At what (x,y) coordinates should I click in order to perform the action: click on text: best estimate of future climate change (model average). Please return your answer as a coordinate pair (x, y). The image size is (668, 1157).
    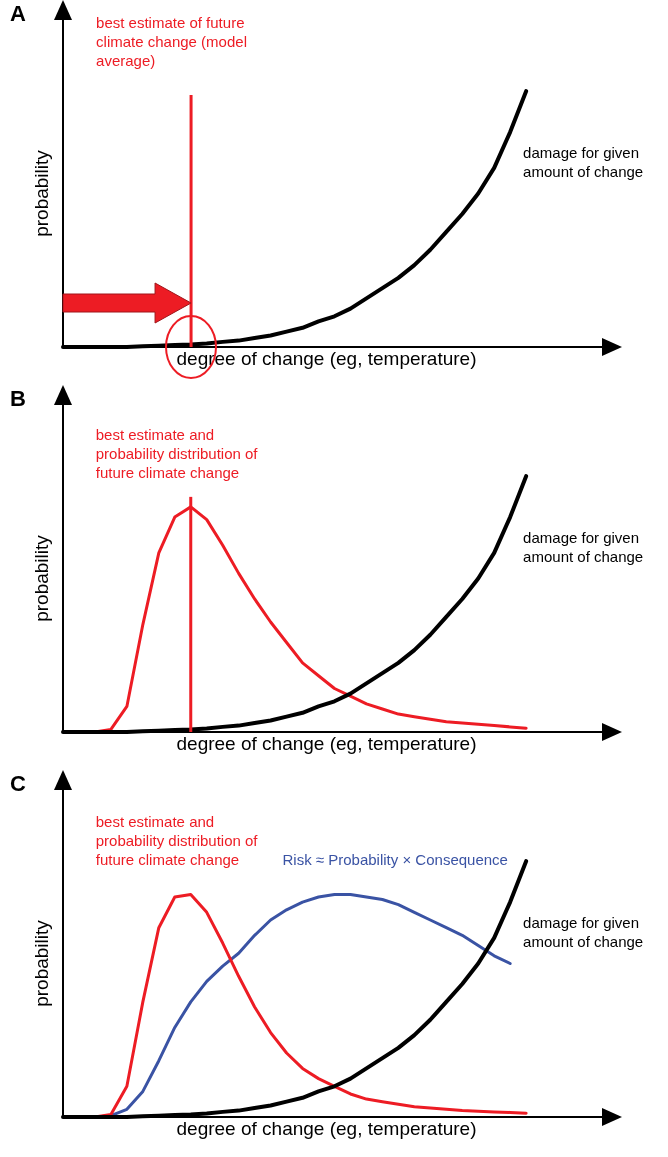
    Looking at the image, I should click on (171, 41).